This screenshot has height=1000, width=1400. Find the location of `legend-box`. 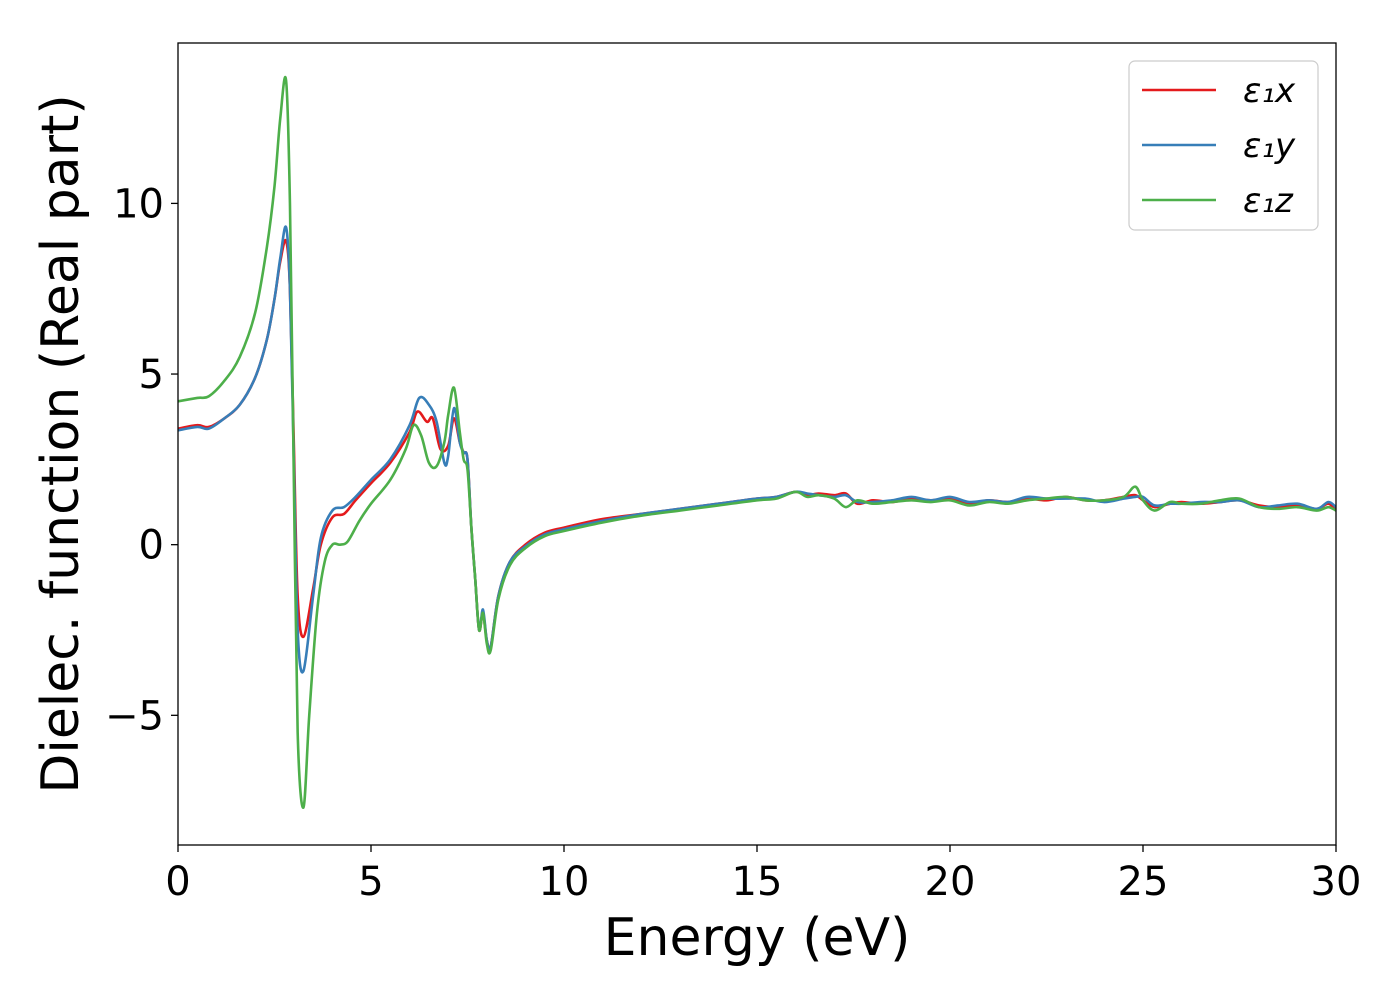

legend-box is located at coordinates (1223, 145).